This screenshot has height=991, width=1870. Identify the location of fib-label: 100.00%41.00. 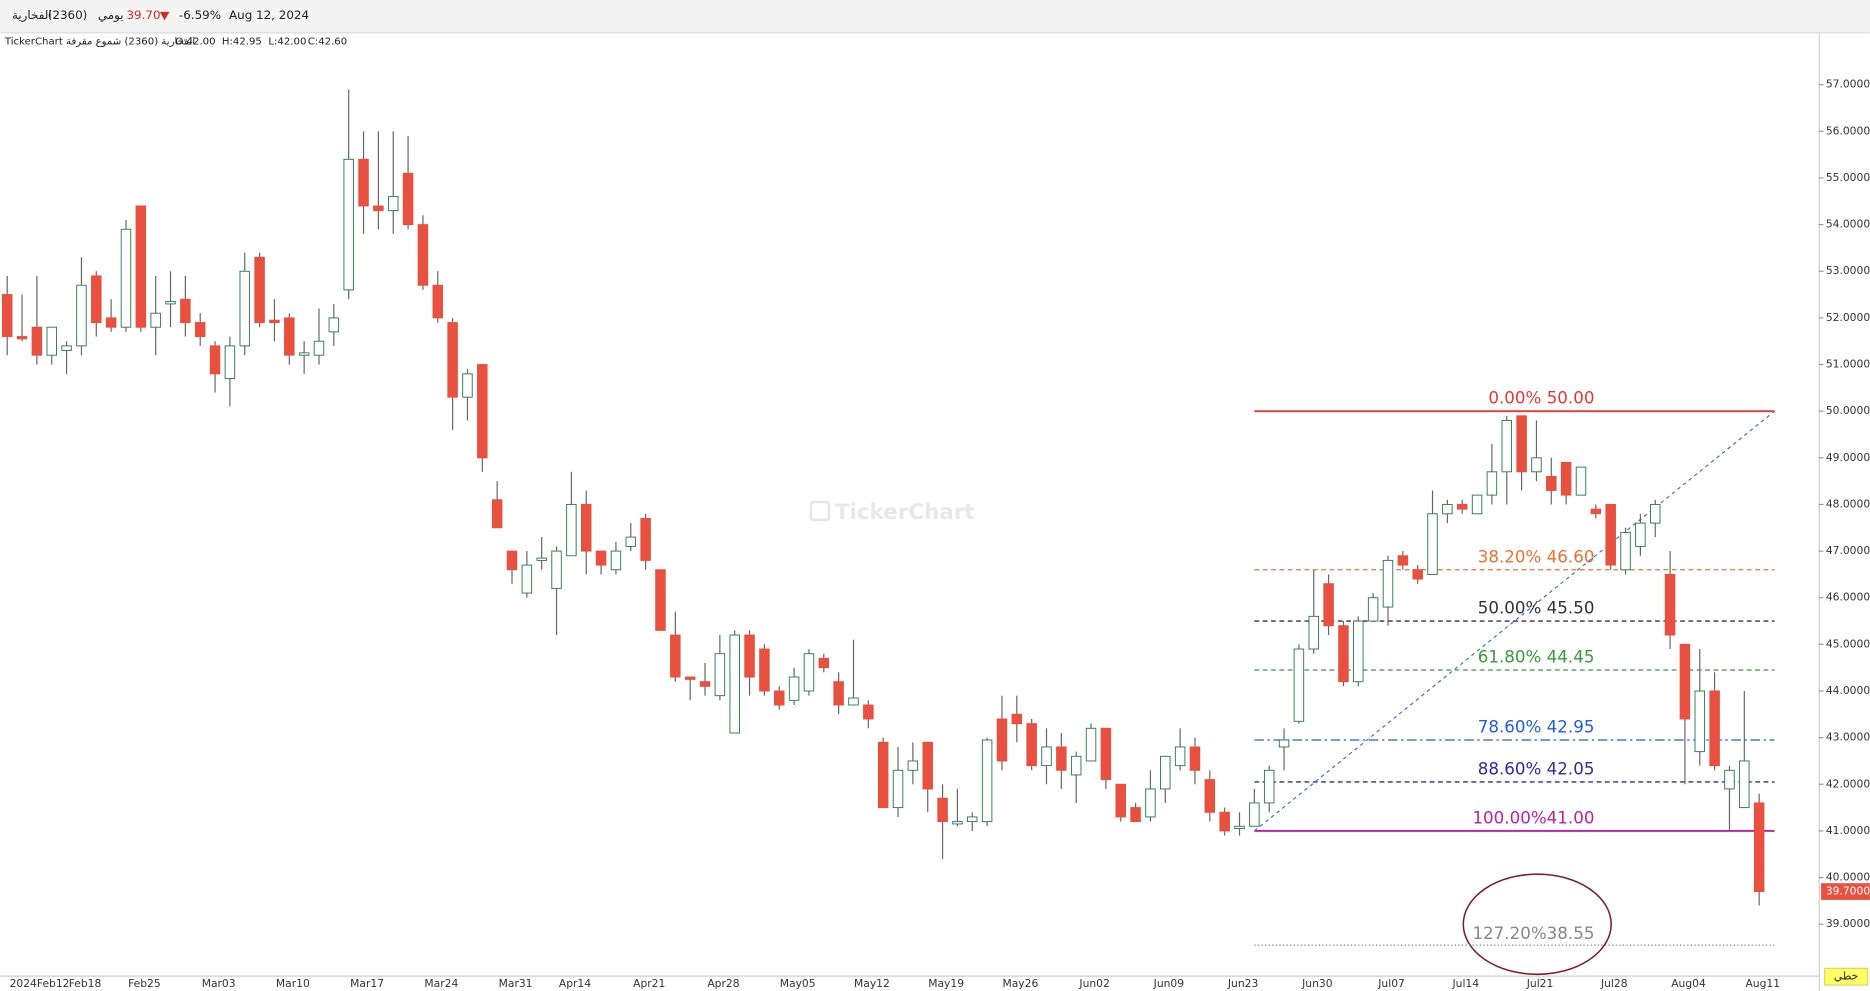
(1533, 817).